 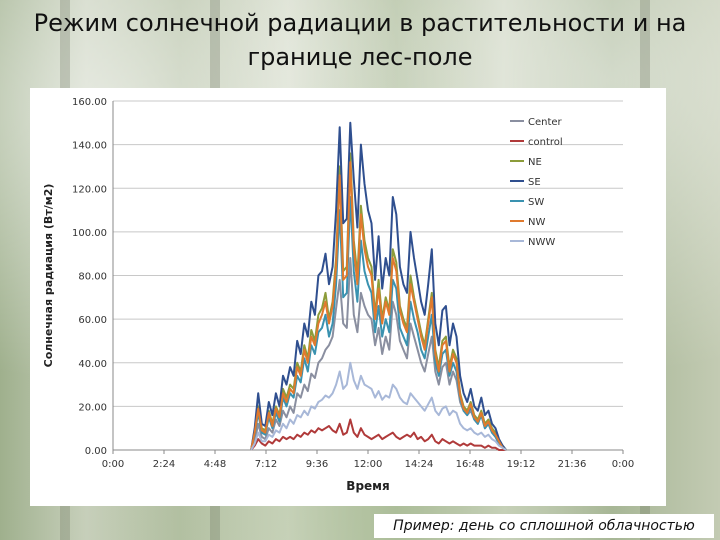 What do you see at coordinates (92, 407) in the screenshot?
I see `y-tick-label: 20.00` at bounding box center [92, 407].